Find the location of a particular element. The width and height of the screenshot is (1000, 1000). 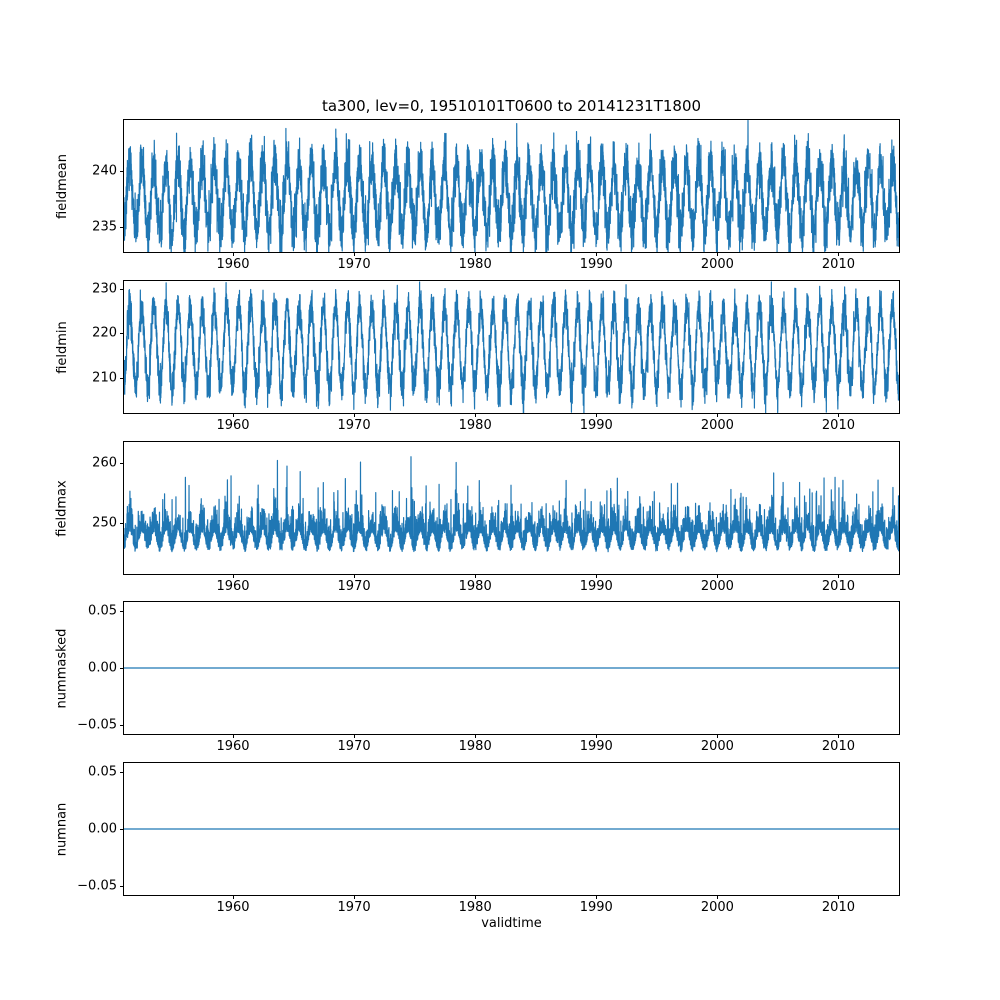

y-tick-label: 210 is located at coordinates (104, 378).